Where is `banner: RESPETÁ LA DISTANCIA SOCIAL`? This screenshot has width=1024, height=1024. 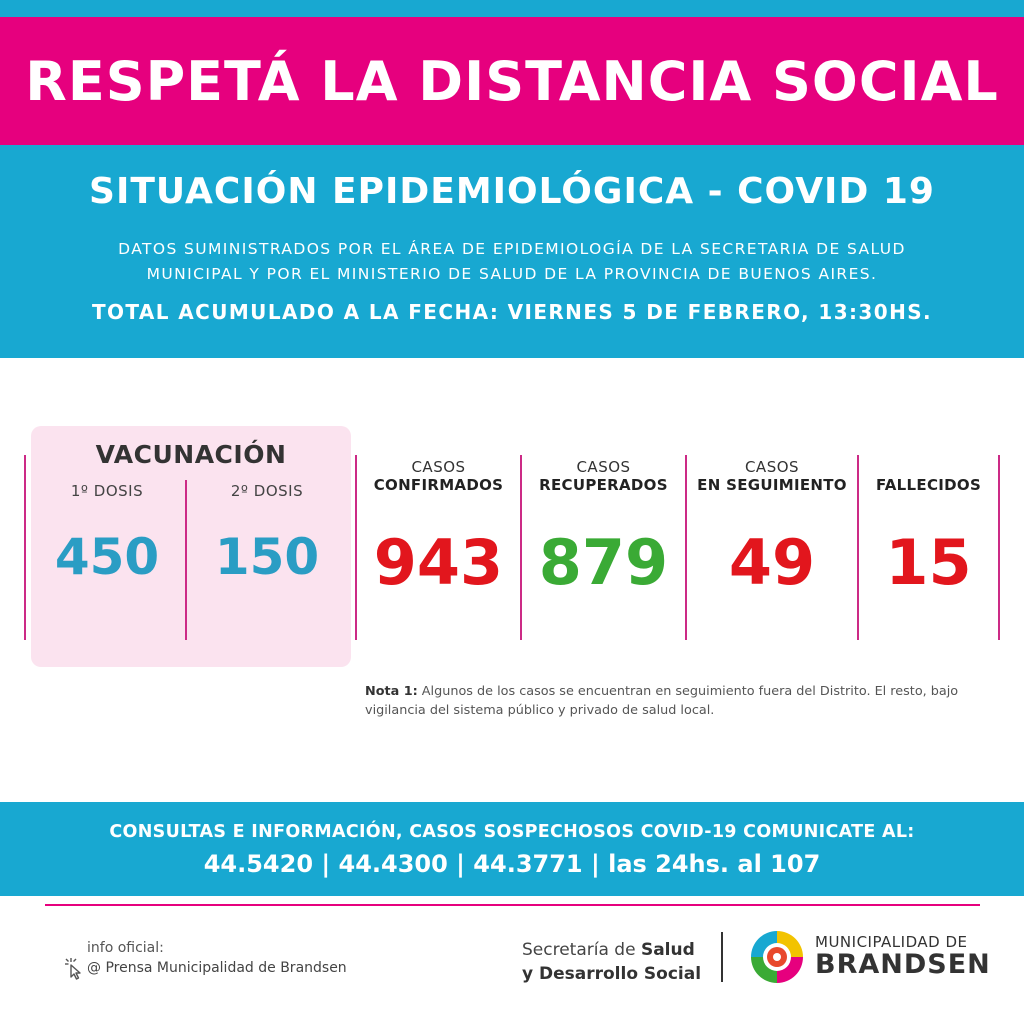 banner: RESPETÁ LA DISTANCIA SOCIAL is located at coordinates (512, 81).